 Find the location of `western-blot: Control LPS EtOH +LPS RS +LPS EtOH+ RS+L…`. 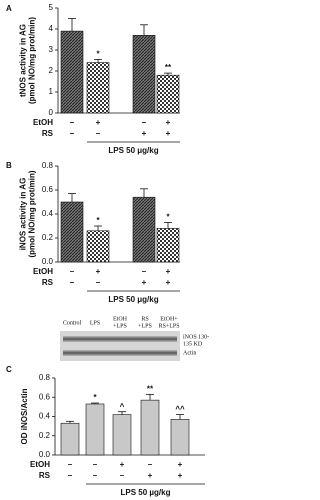

western-blot: Control LPS EtOH +LPS RS +LPS EtOH+ RS+L… is located at coordinates (134, 338).